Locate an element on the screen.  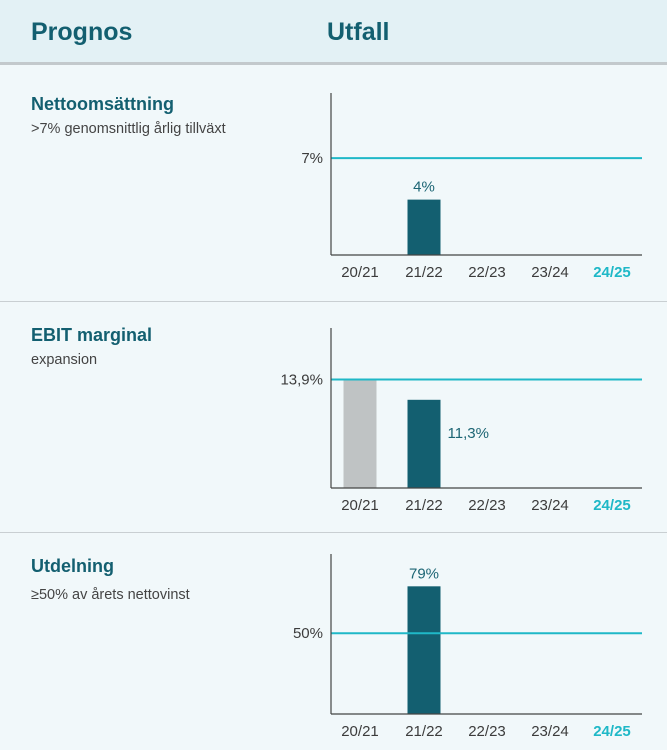
data-label: 4% is located at coordinates (424, 187).